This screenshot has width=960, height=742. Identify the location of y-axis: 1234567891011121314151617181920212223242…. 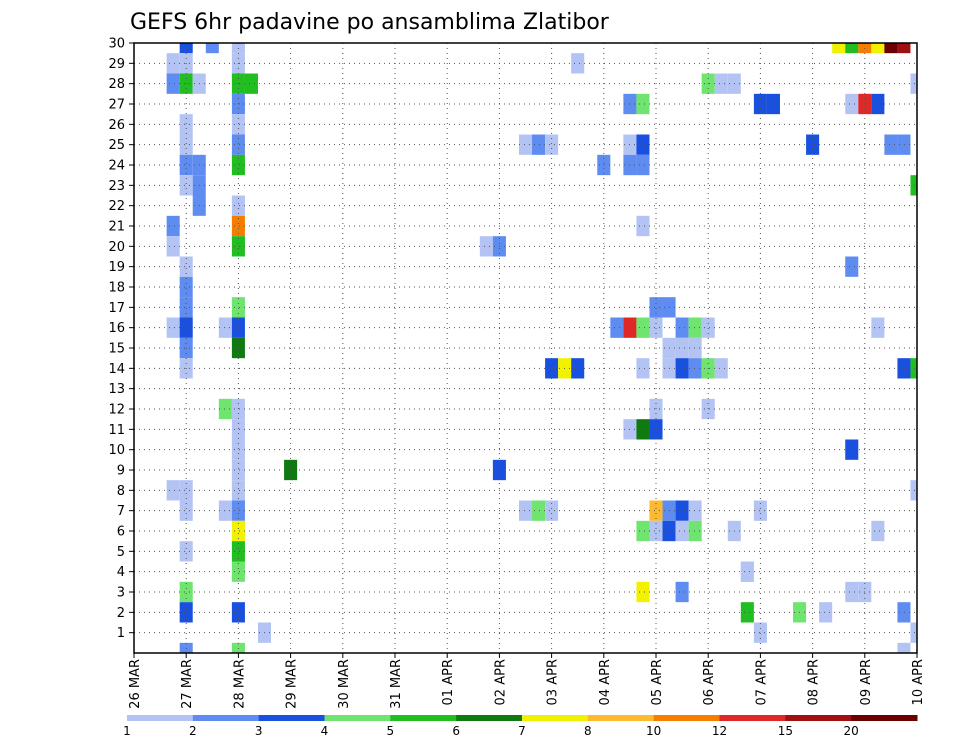
(121, 339).